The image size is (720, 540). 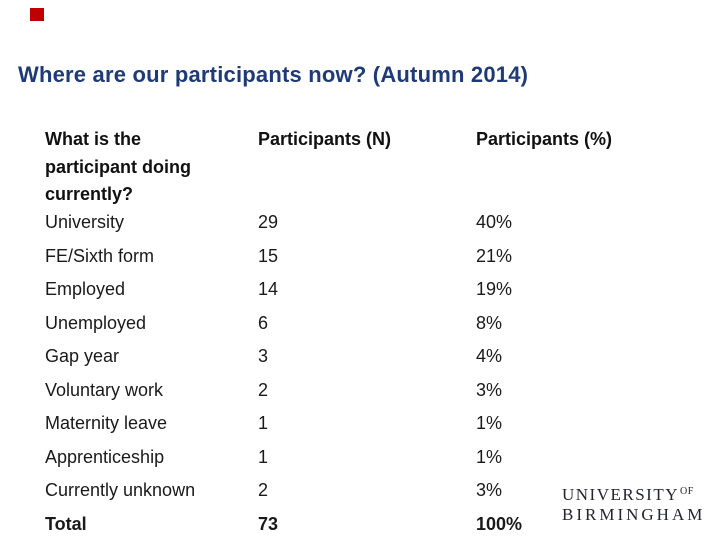 What do you see at coordinates (345, 362) in the screenshot?
I see `table-row: Gap year 3 4%` at bounding box center [345, 362].